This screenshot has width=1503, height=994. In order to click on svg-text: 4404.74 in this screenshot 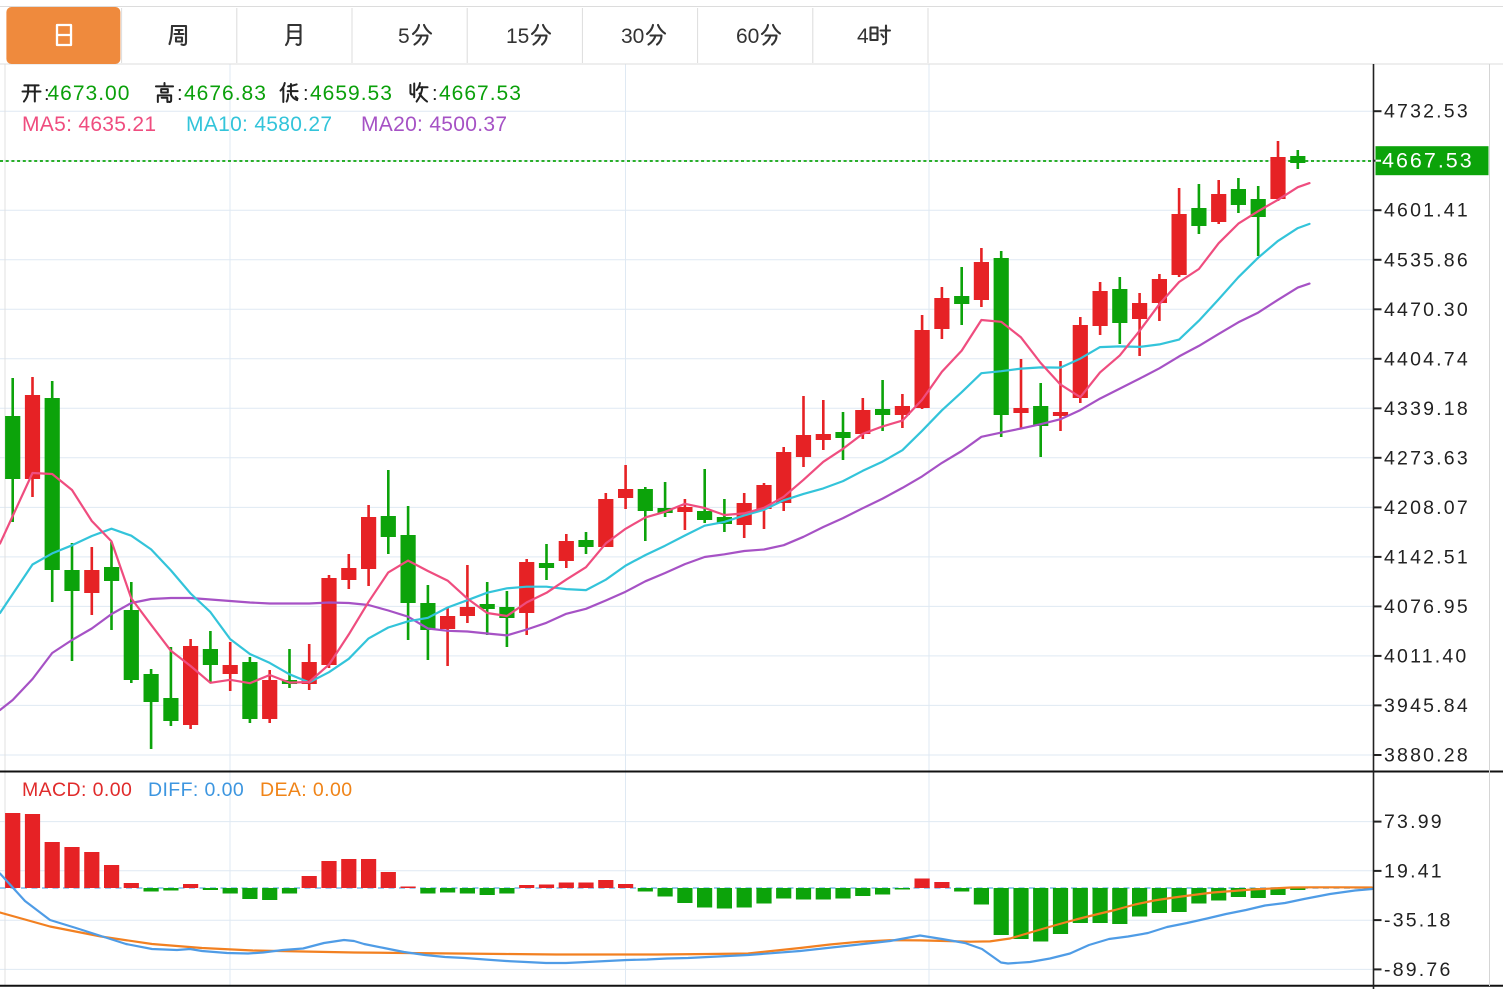, I will do `click(1427, 359)`.